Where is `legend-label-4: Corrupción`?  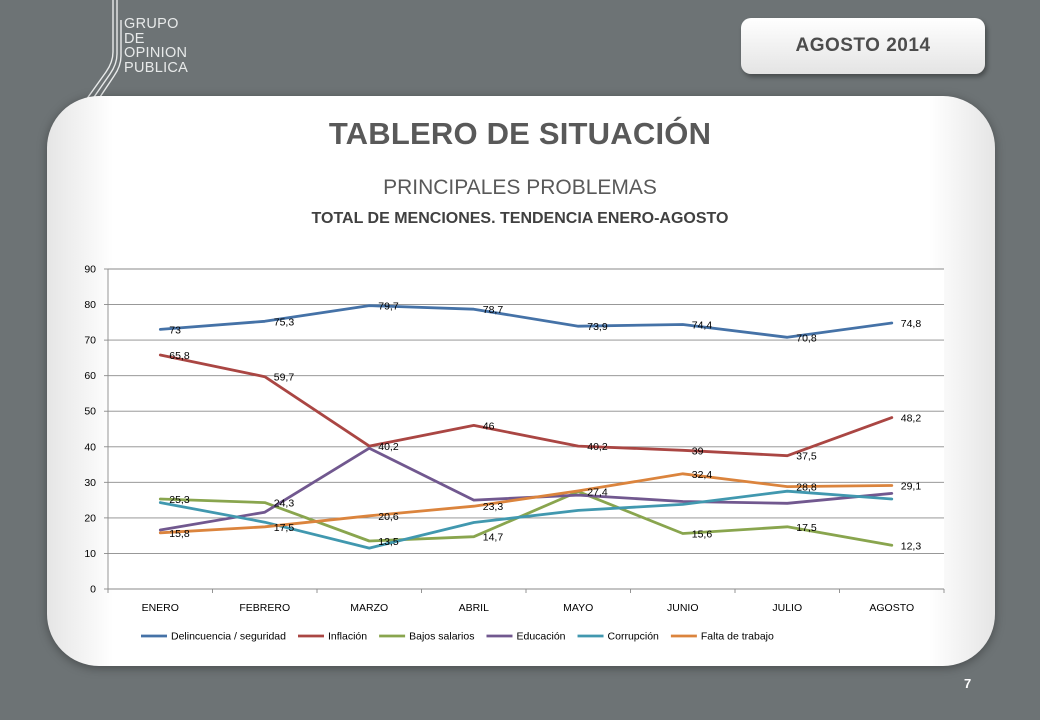
legend-label-4: Corrupción is located at coordinates (634, 637).